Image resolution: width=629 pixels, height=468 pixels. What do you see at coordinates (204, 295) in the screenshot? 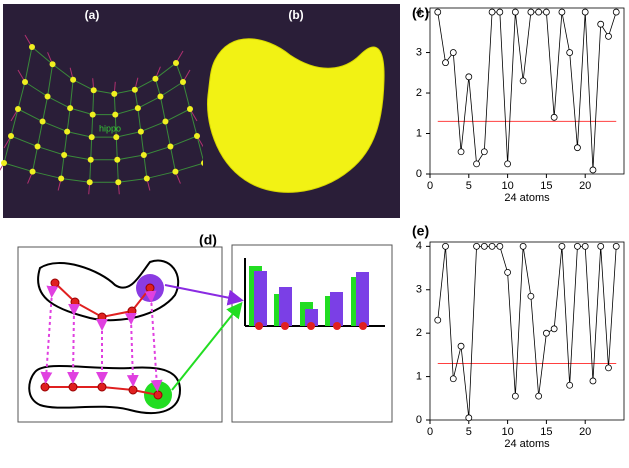
I see `arrow` at bounding box center [204, 295].